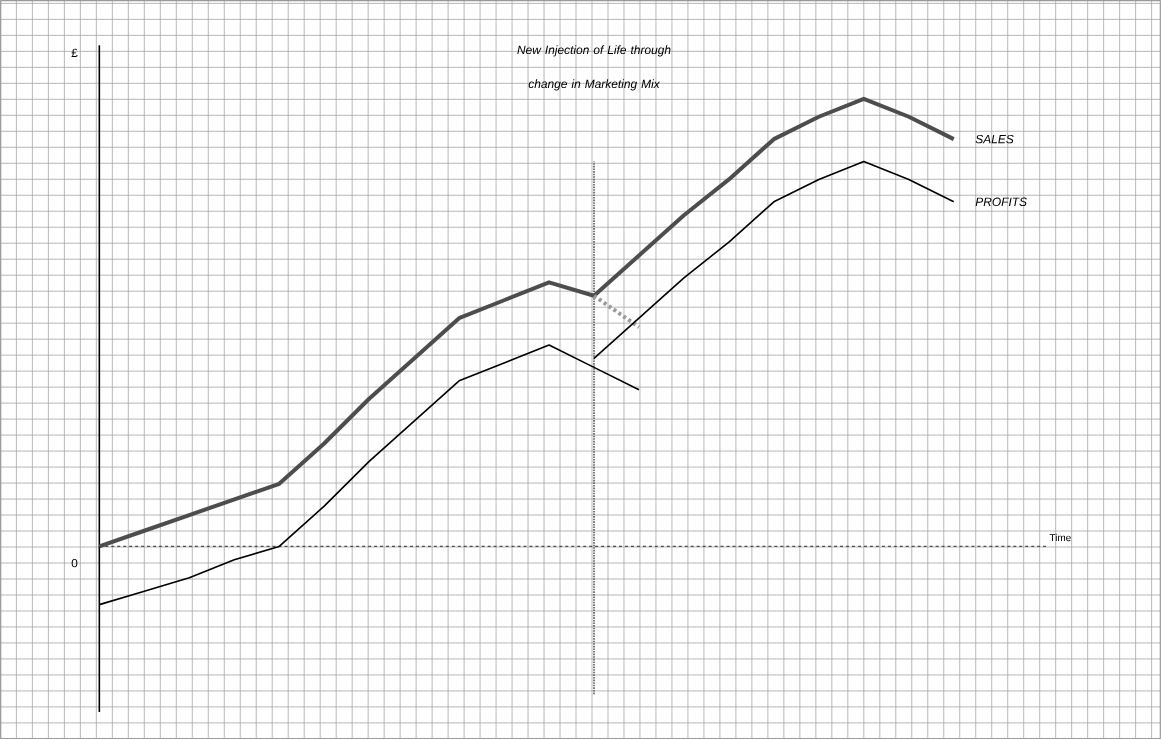  What do you see at coordinates (1060, 537) in the screenshot?
I see `ref-line-label: Time` at bounding box center [1060, 537].